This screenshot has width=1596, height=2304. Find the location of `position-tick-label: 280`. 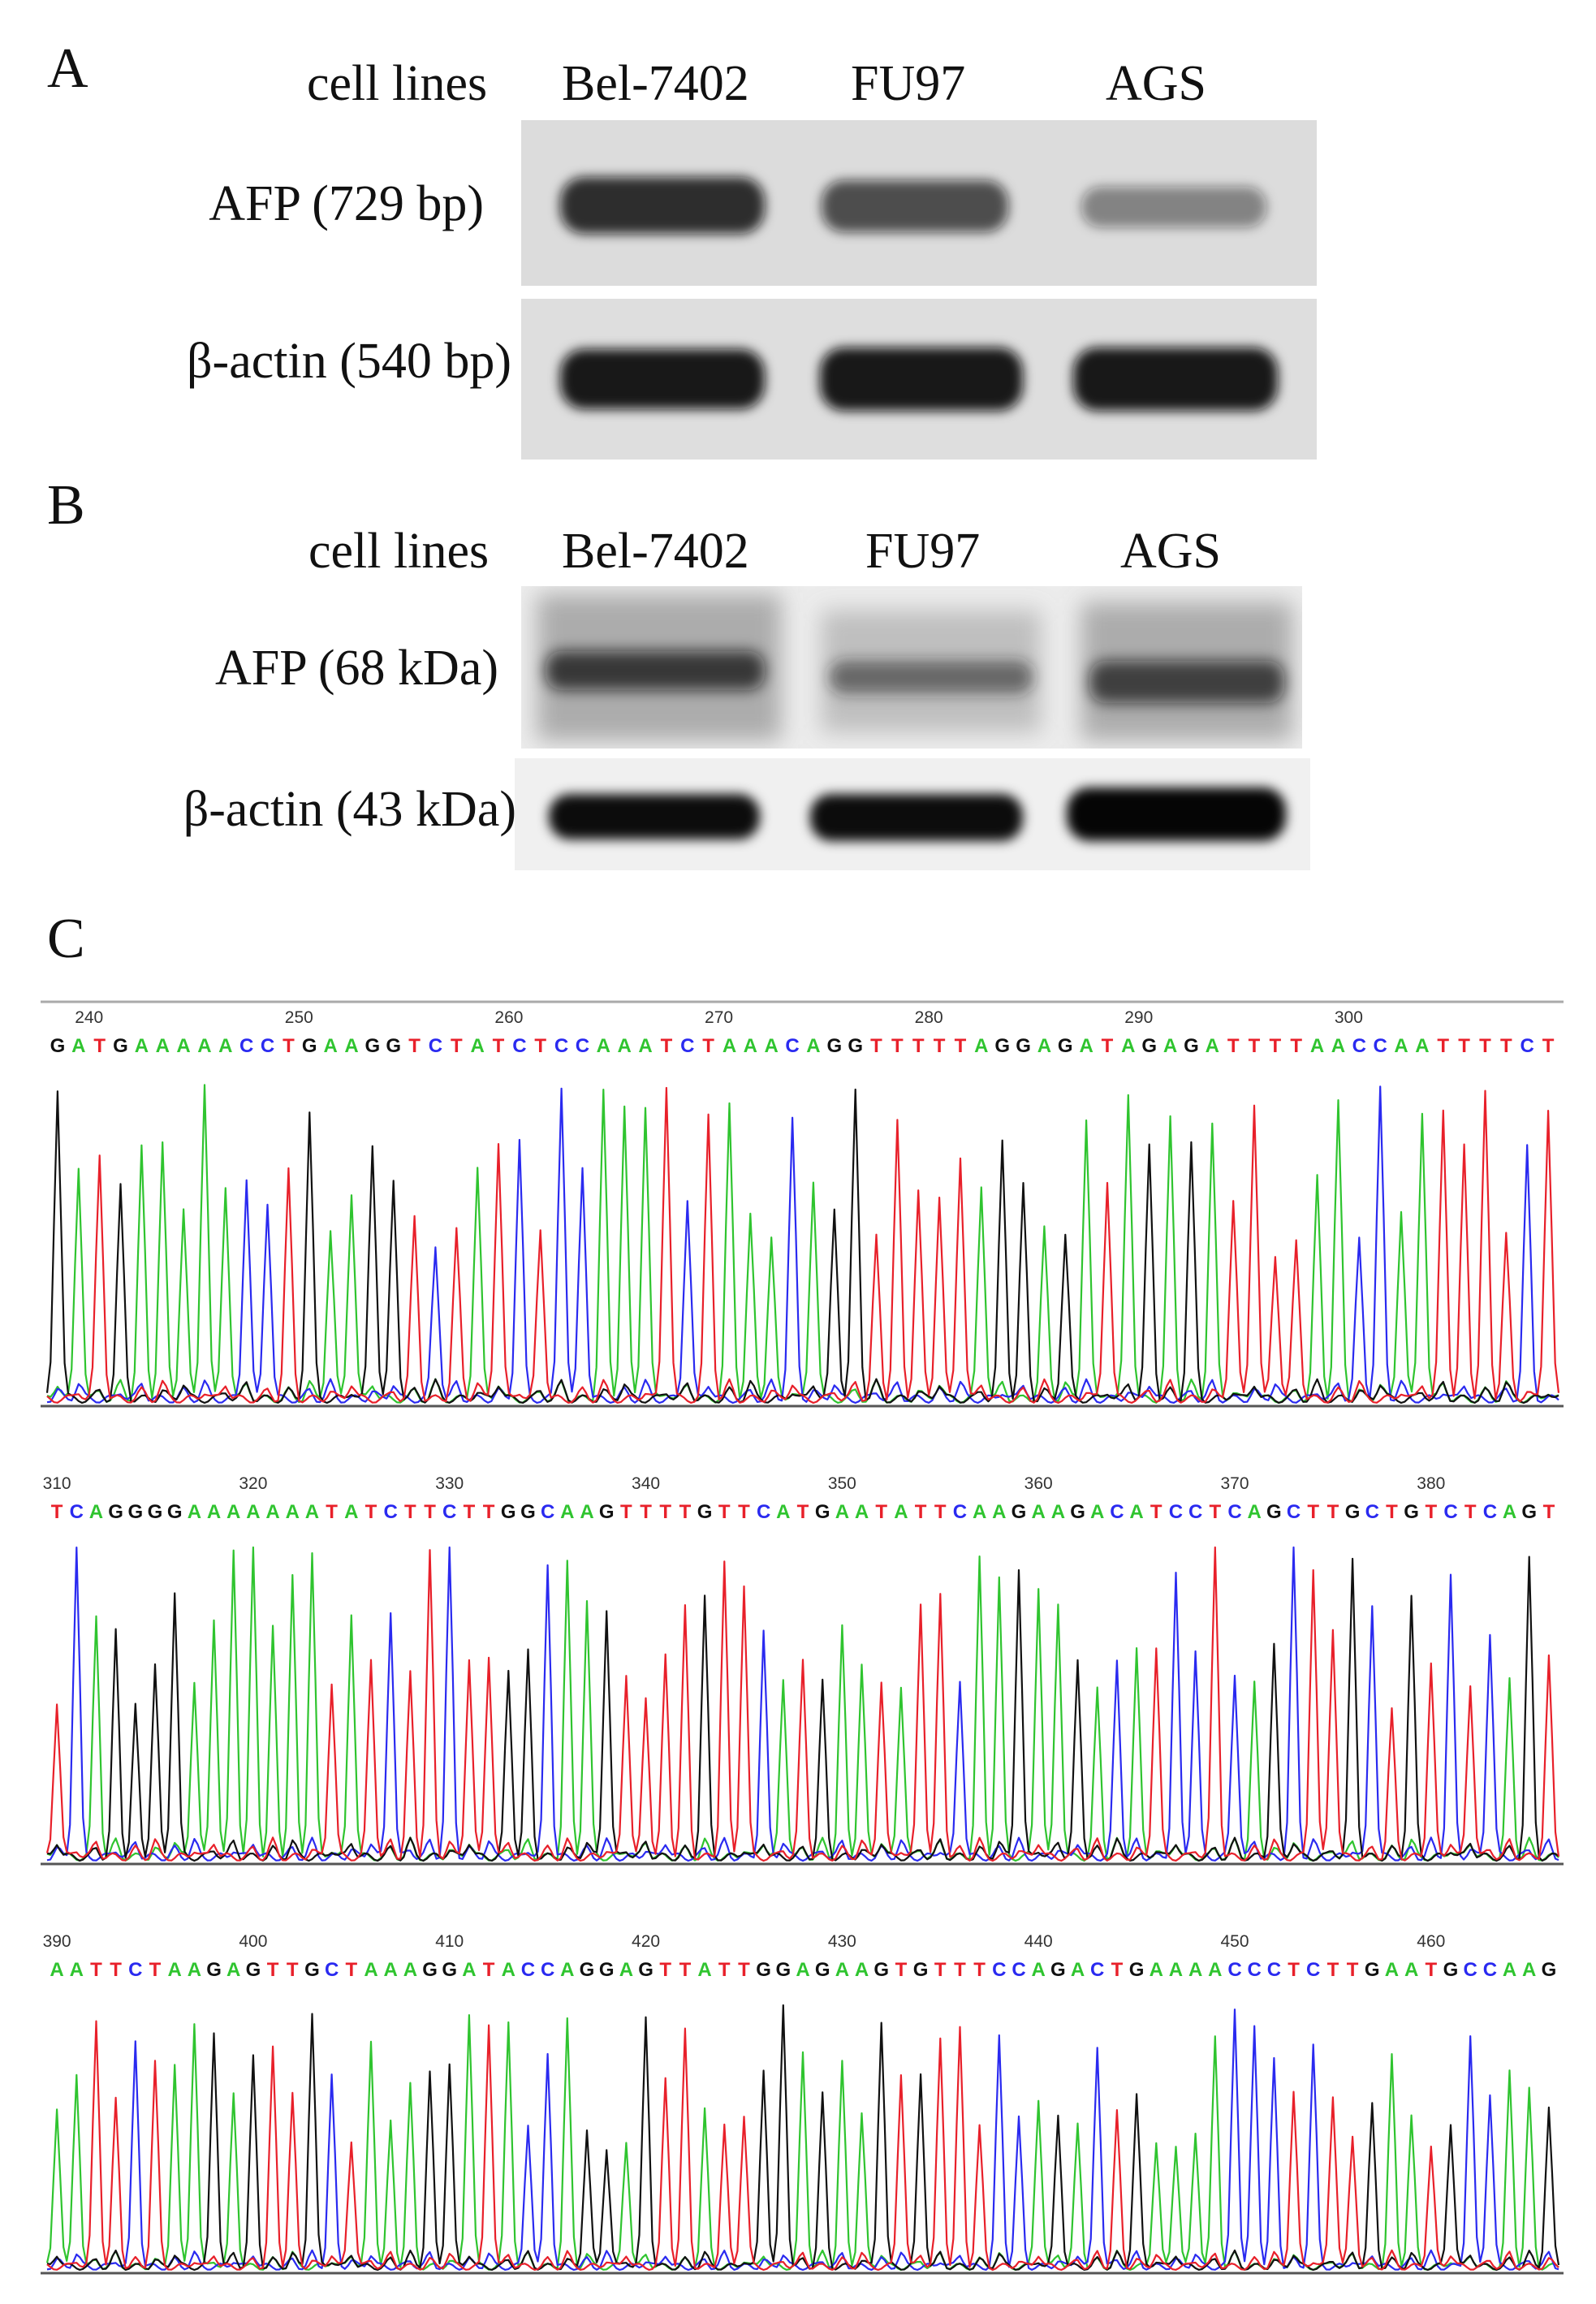

position-tick-label: 280 is located at coordinates (929, 1017).